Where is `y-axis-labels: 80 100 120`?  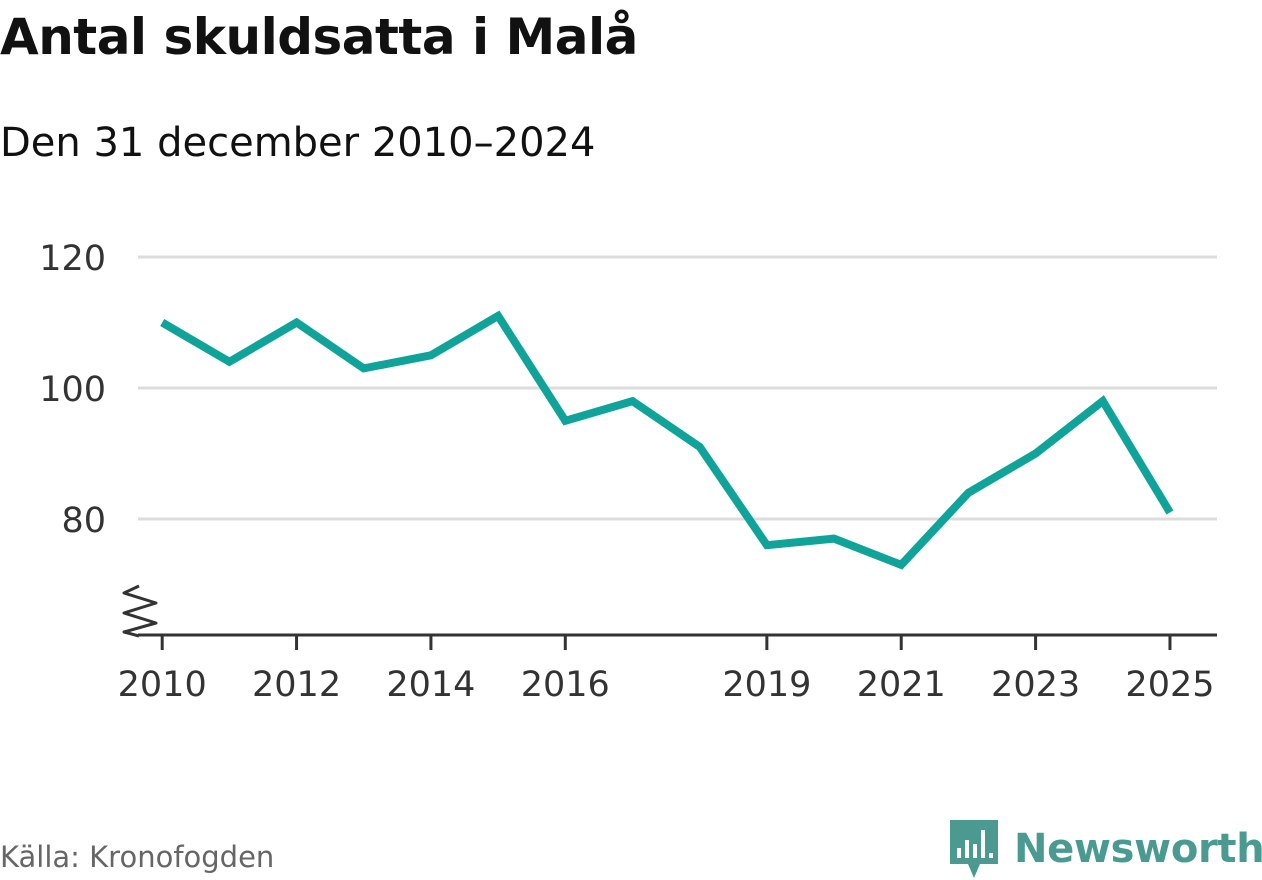 y-axis-labels: 80 100 120 is located at coordinates (72, 390).